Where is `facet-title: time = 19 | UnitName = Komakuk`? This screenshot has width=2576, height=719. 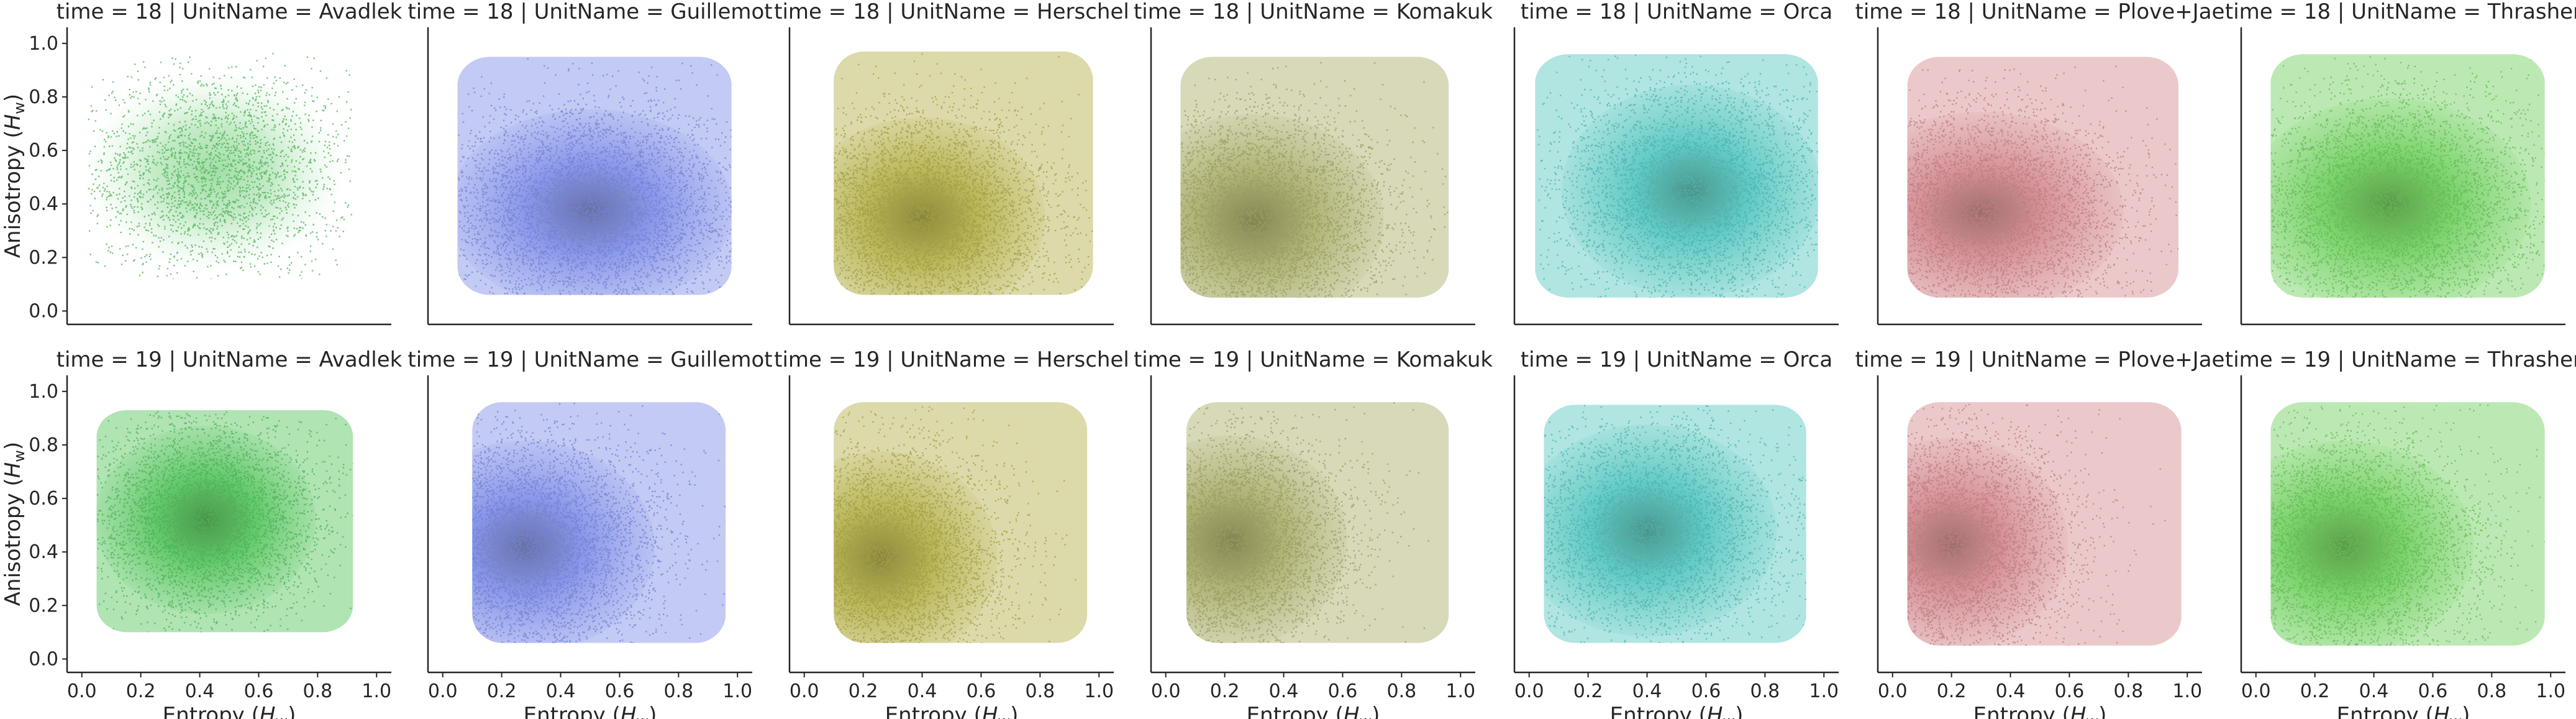
facet-title: time = 19 | UnitName = Komakuk is located at coordinates (1313, 359).